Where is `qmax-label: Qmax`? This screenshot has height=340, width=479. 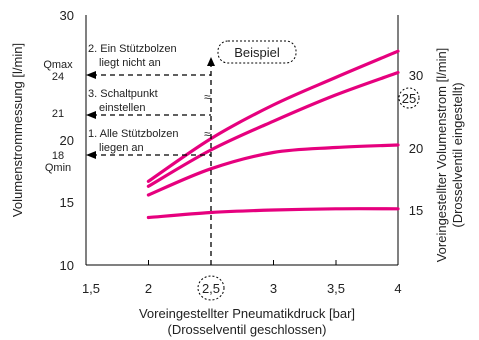 qmax-label: Qmax is located at coordinates (58, 65).